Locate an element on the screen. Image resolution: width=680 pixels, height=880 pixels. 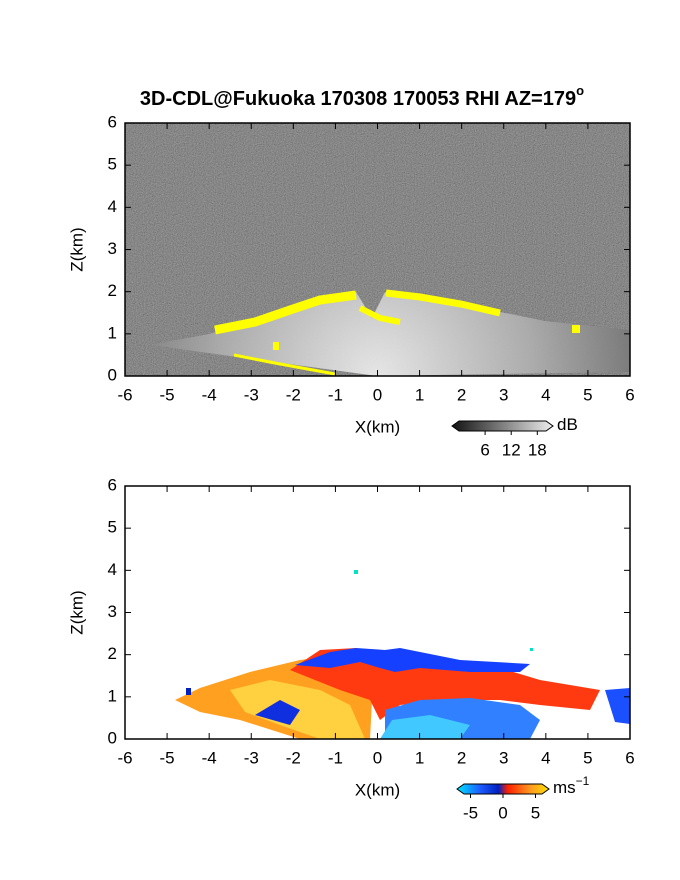
colorbar-label-text: dB is located at coordinates (567, 424).